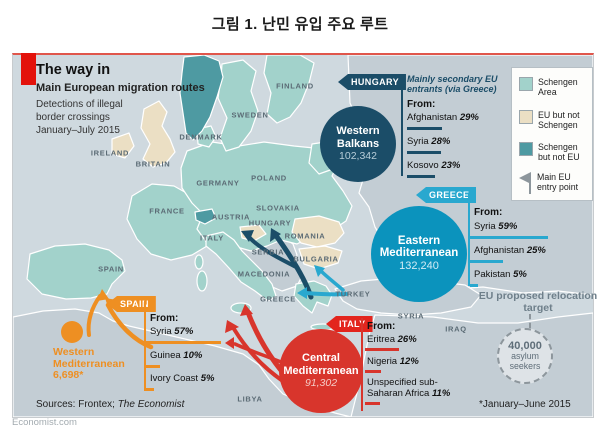 This screenshot has width=600, height=429. What do you see at coordinates (131, 304) in the screenshot?
I see `spain-entry-tag: SPAIN` at bounding box center [131, 304].